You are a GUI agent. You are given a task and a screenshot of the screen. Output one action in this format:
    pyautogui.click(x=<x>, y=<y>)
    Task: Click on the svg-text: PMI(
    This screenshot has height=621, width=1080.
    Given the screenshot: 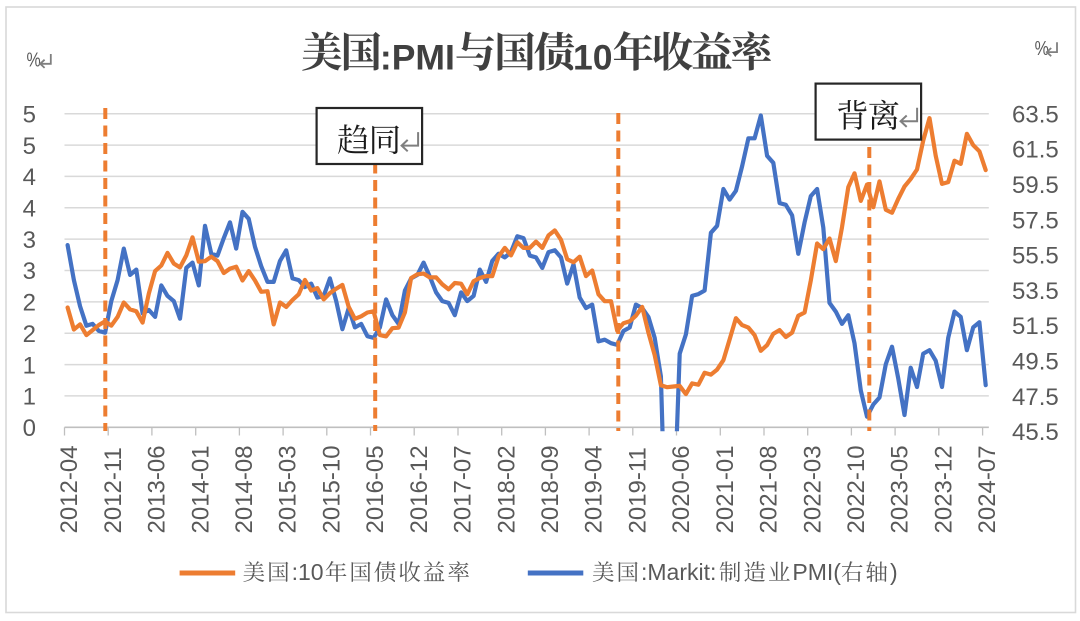 What is the action you would take?
    pyautogui.click(x=816, y=572)
    